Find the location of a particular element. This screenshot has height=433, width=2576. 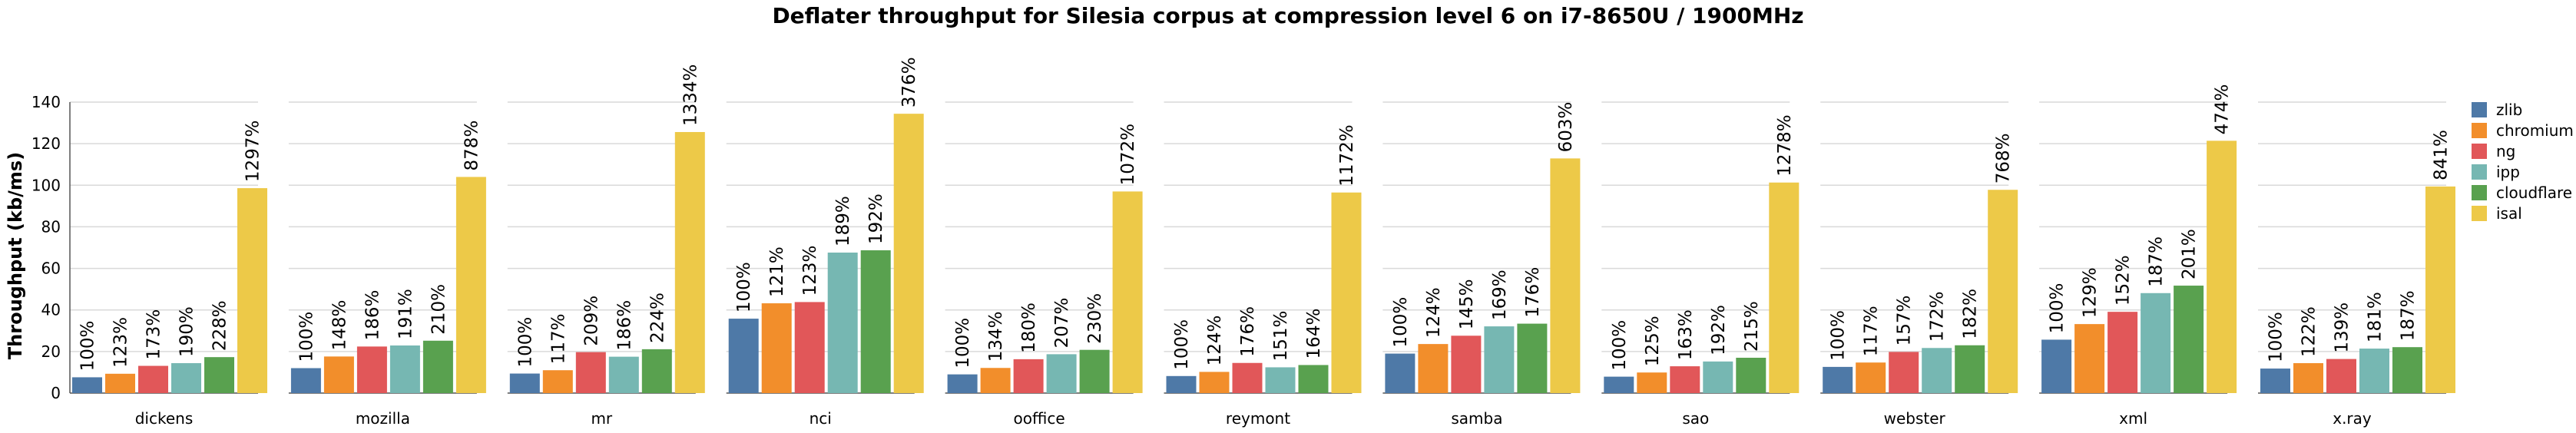

bar-zlib-xml is located at coordinates (2056, 366).